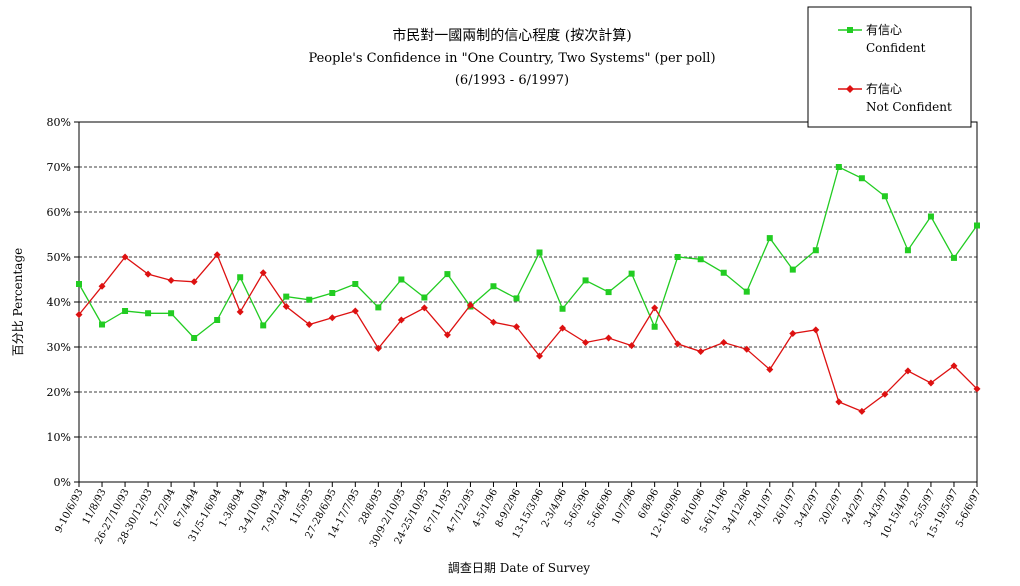 This screenshot has height=586, width=1020. I want to click on x-axis-label: 調查日期 Date of Survey, so click(519, 568).